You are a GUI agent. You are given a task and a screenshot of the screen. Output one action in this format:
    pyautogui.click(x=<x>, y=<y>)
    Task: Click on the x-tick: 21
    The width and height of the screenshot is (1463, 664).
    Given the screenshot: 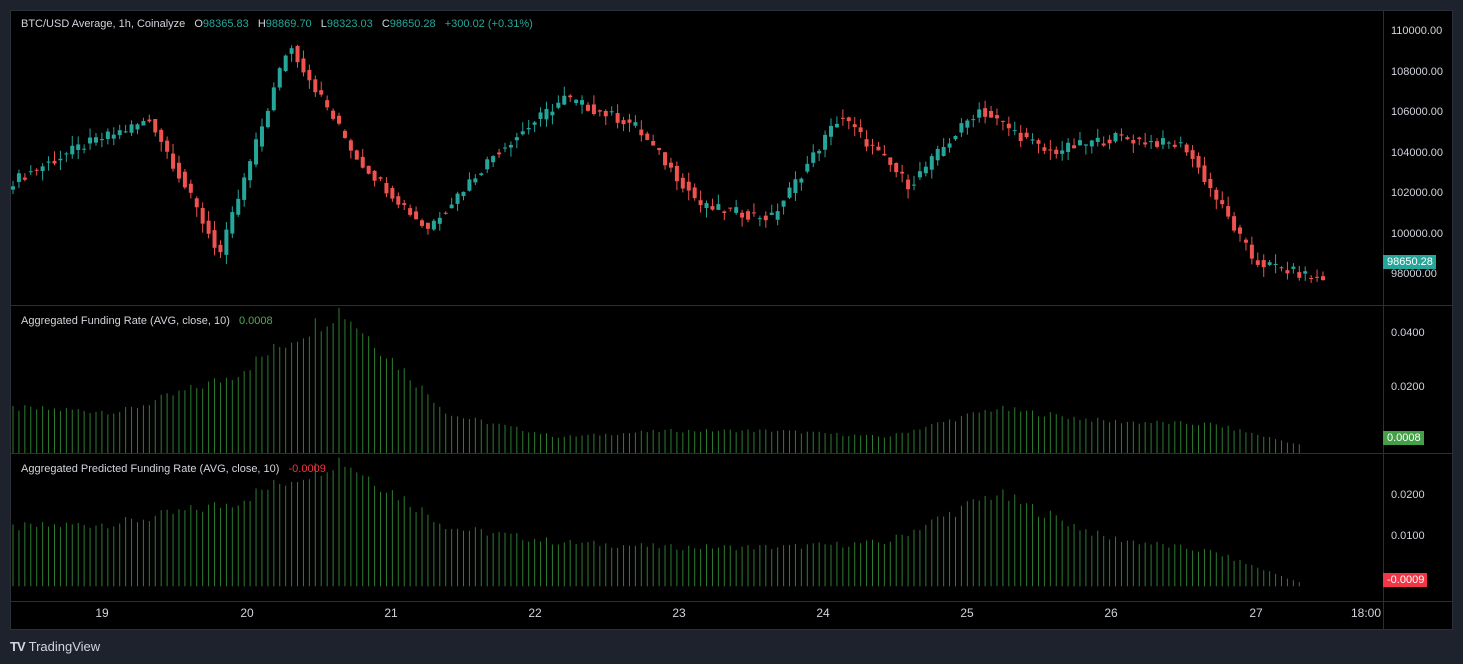 What is the action you would take?
    pyautogui.click(x=391, y=613)
    